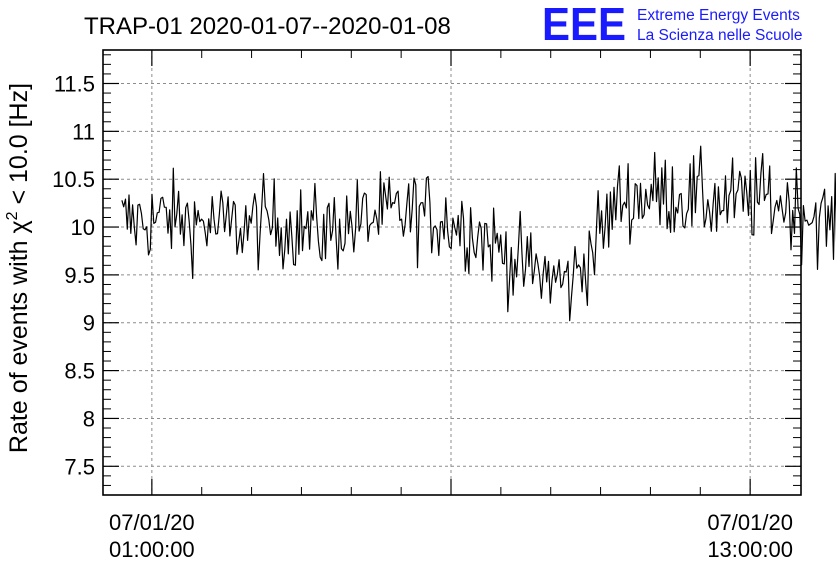 The height and width of the screenshot is (572, 836). I want to click on chart-title: TRAP-01 2020-01-07--2020-01-08, so click(267, 26).